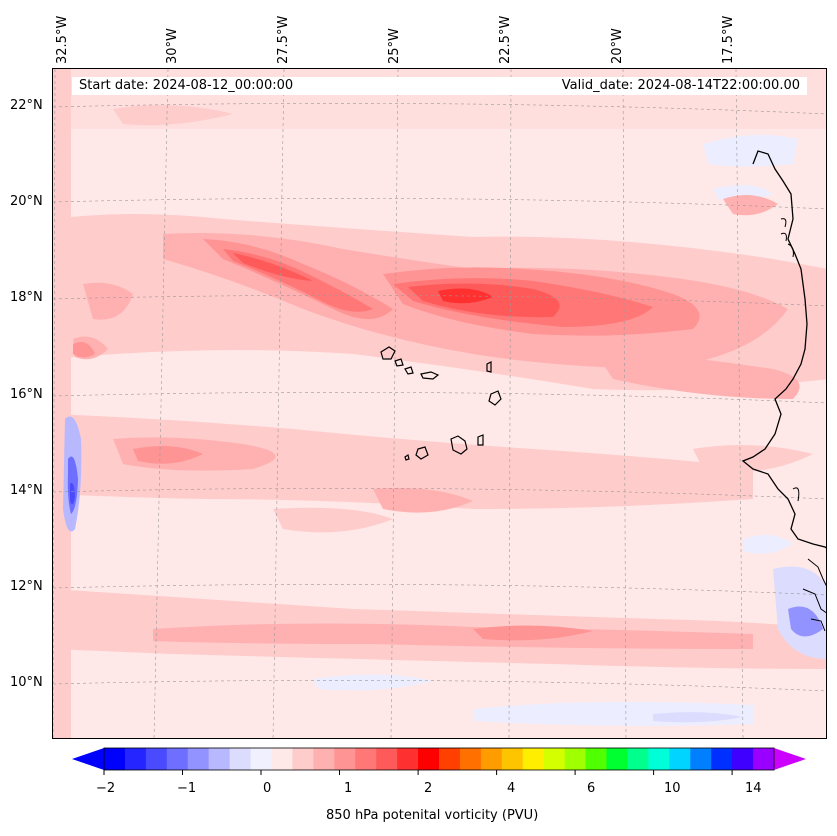  I want to click on africa-coastline, so click(783, 349).